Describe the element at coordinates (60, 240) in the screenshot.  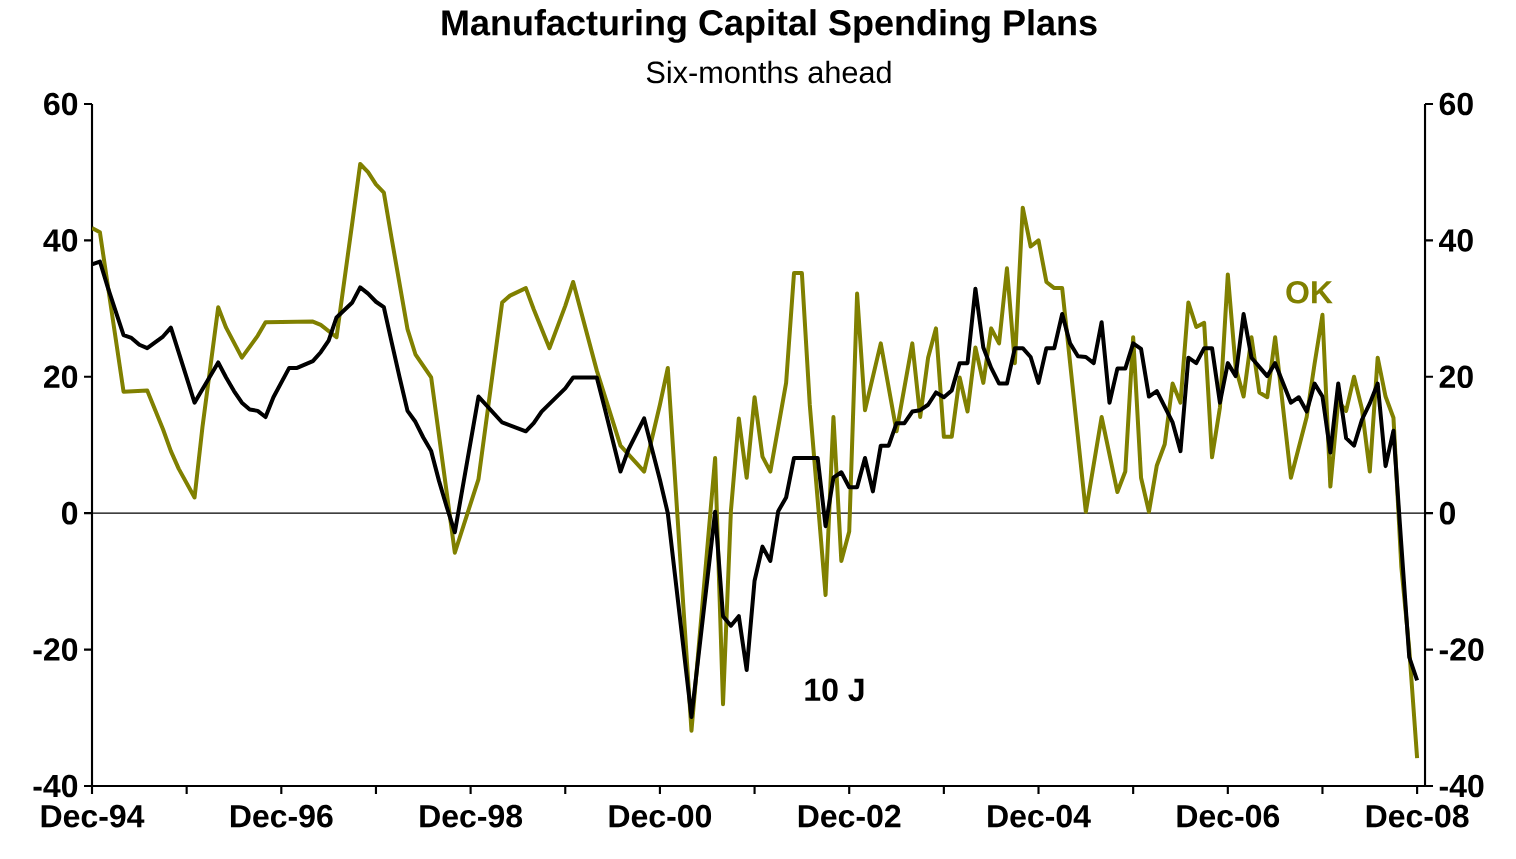
I see `y-tick-label: 40` at that location.